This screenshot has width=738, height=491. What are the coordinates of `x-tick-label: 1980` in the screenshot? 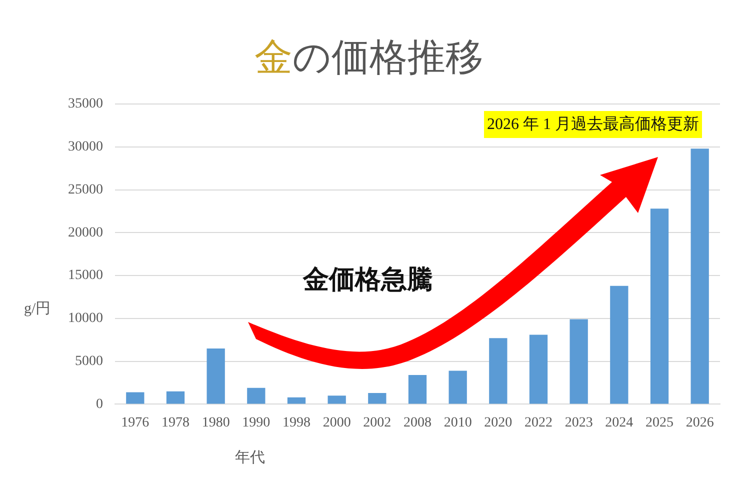 It's located at (216, 422).